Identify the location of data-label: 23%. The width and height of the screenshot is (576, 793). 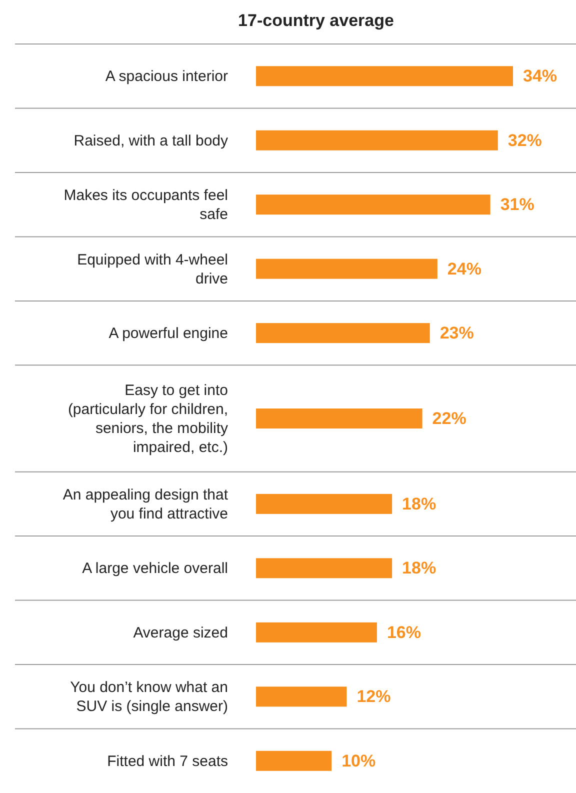
(457, 333).